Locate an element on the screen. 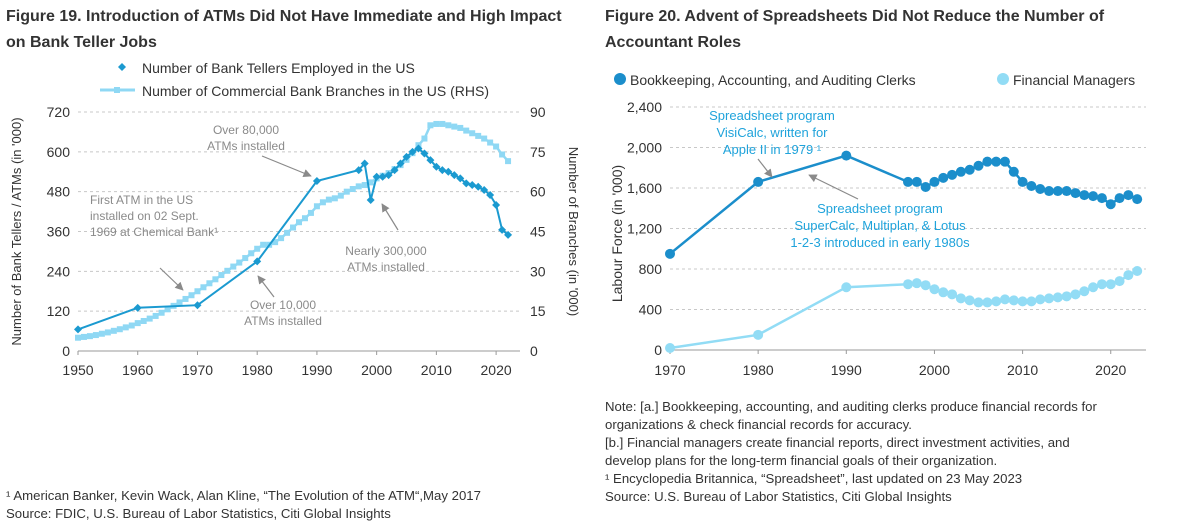 Image resolution: width=1186 pixels, height=531 pixels. x-tick-label: 1980 is located at coordinates (758, 370).